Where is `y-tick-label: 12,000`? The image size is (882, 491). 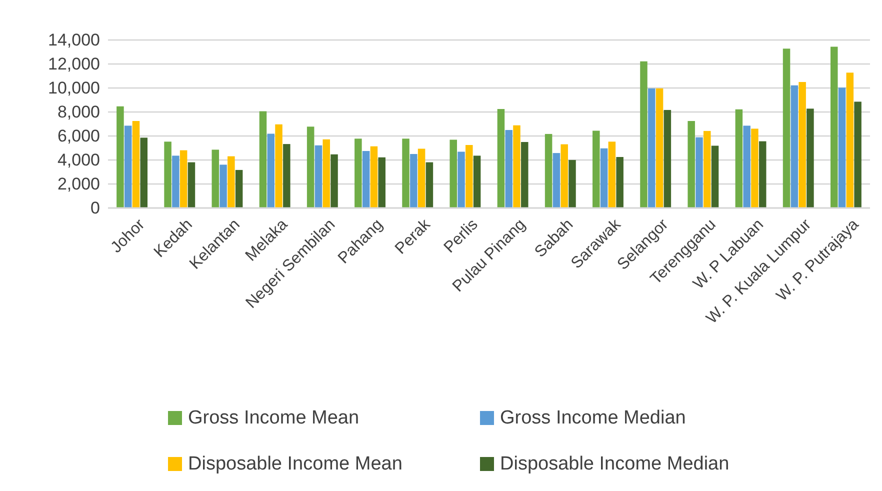 y-tick-label: 12,000 is located at coordinates (74, 64).